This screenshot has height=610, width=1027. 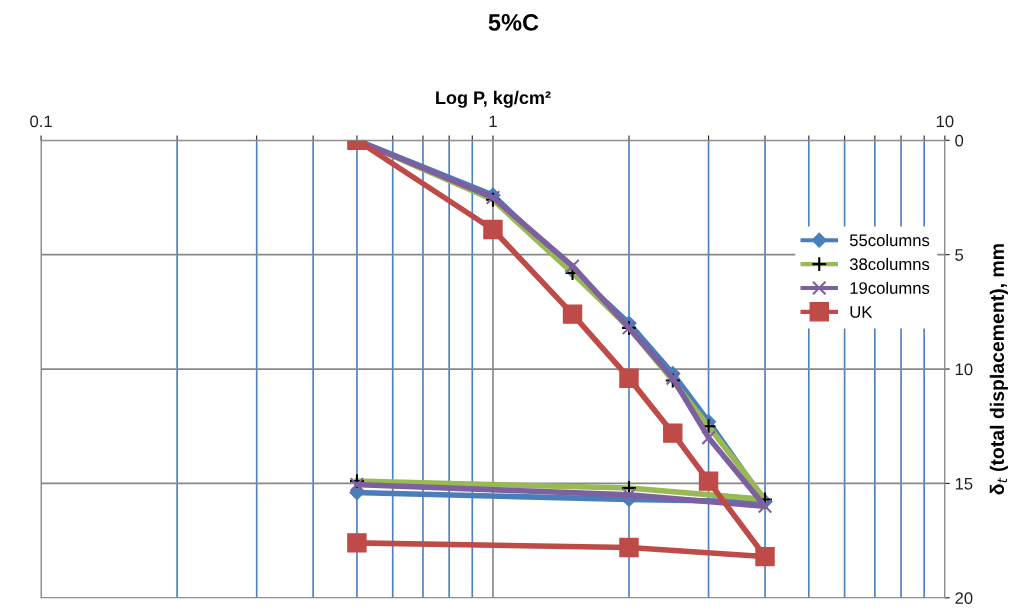 I want to click on chart-title: 5%C, so click(x=513, y=22).